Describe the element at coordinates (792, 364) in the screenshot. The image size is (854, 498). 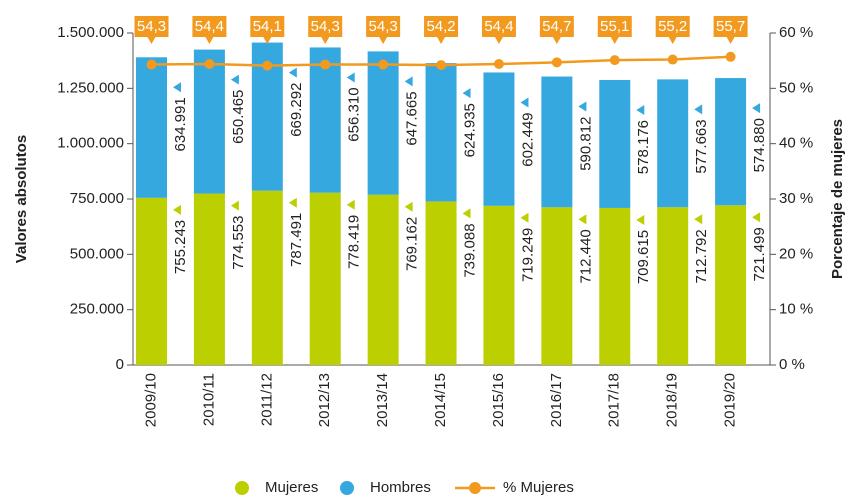
I see `y2-tick-label: 0 %` at that location.